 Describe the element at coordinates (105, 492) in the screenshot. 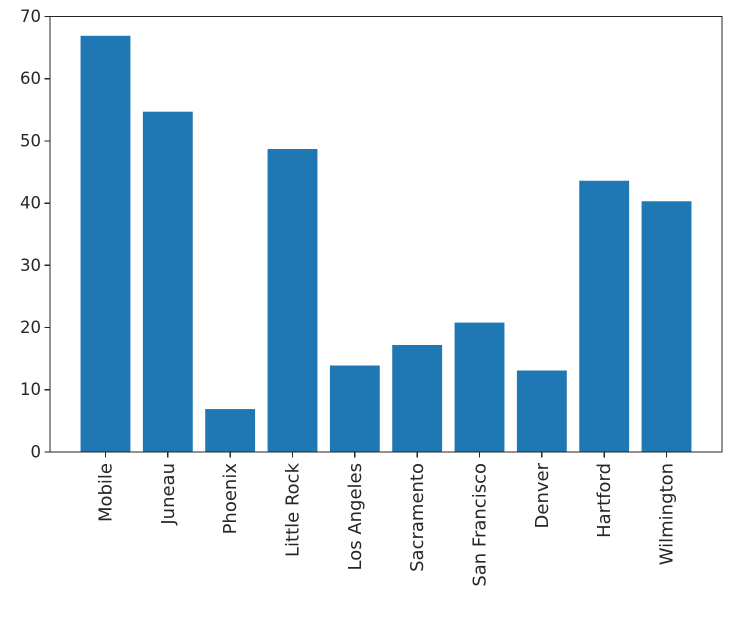

I see `x-tick-label-mobile: Mobile` at that location.